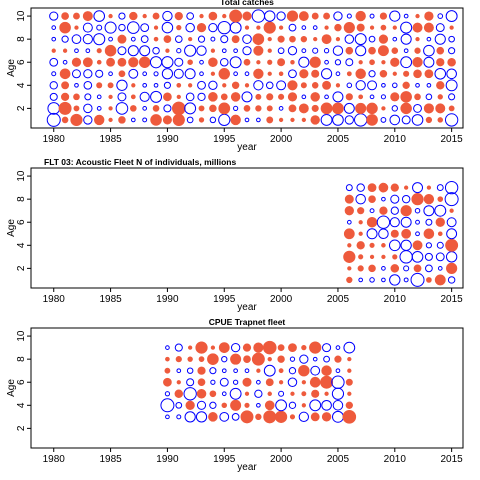 The image size is (480, 480). I want to click on x-tick-label: 2010, so click(395, 139).